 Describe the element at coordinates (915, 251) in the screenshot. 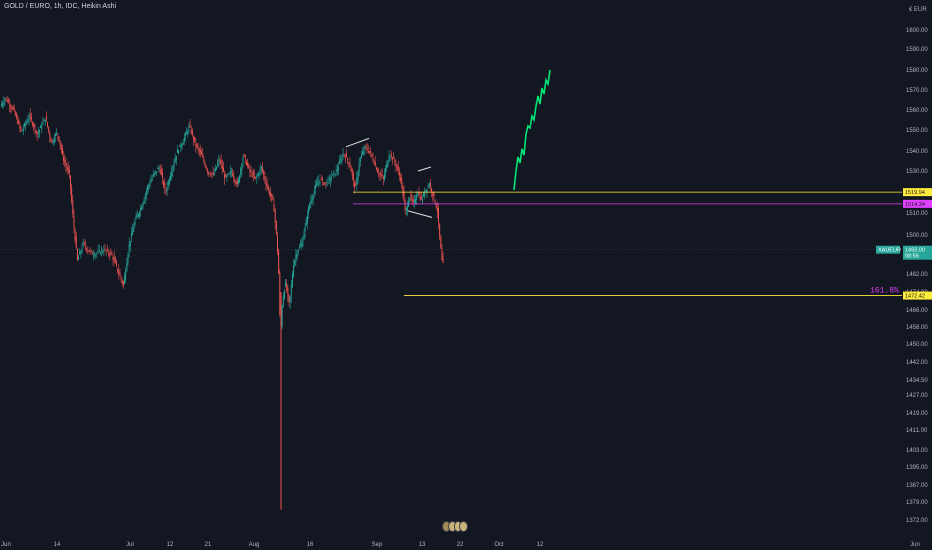

I see `current-price-value: 1493.00` at that location.